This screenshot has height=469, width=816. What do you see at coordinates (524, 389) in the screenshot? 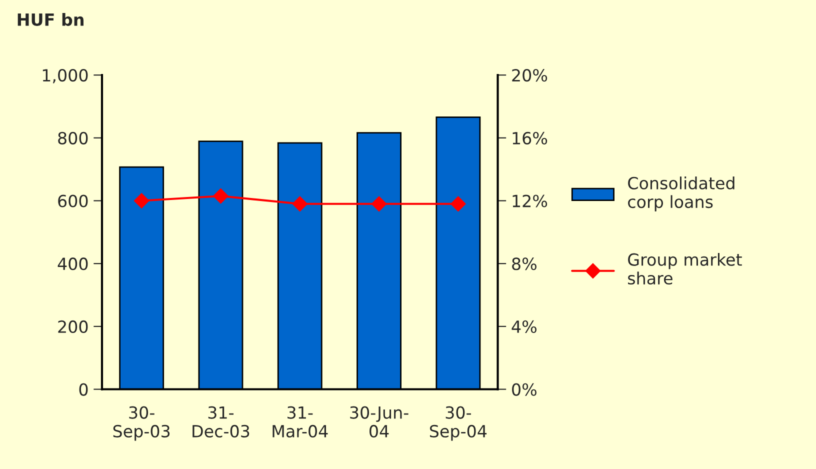
I see `y2-tick-label: 0%` at bounding box center [524, 389].